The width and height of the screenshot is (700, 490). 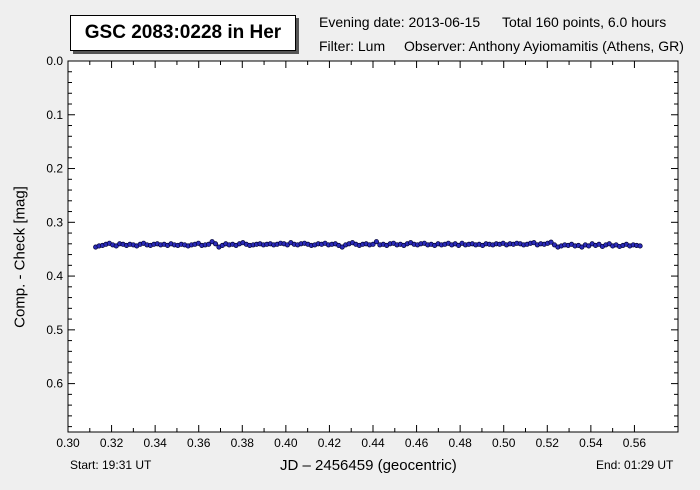 I want to click on x-axis-label: JD – 2456459 (geocentric), so click(x=368, y=465).